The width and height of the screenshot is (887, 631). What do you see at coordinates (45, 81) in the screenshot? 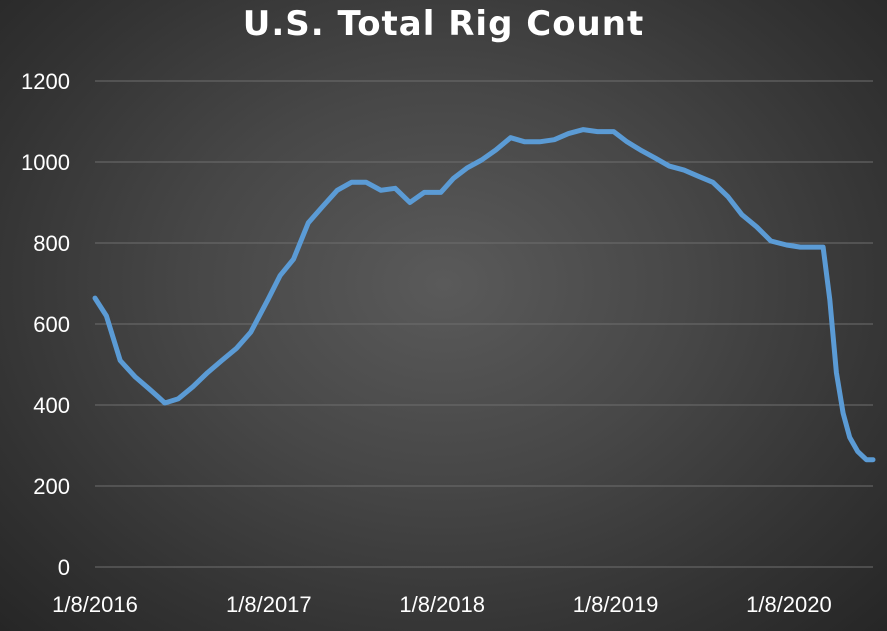
I see `y-tick-label: 1200` at bounding box center [45, 81].